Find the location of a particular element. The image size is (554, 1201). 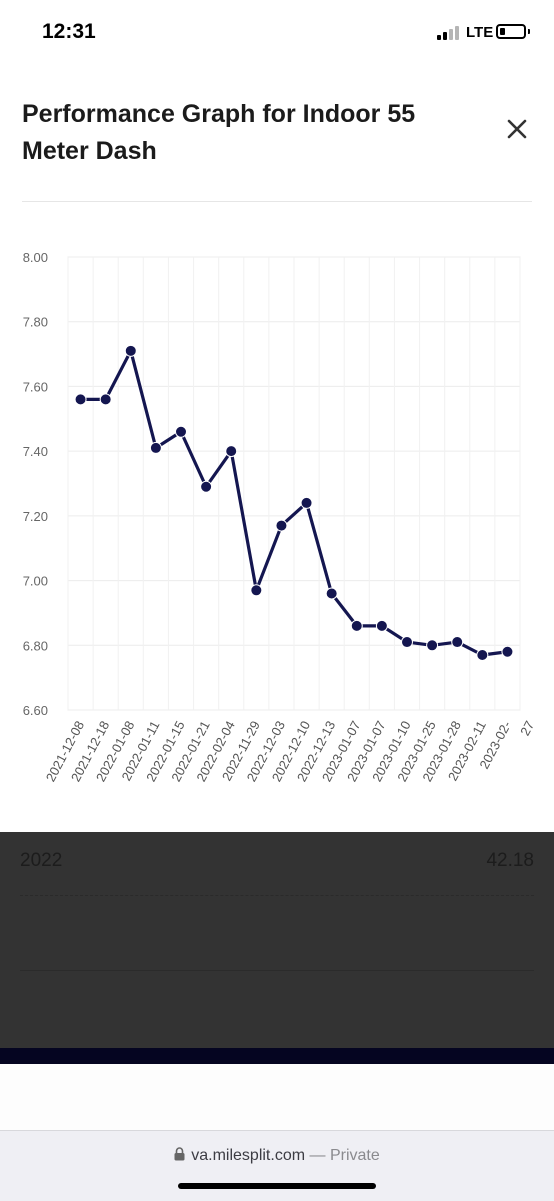

home-indicator is located at coordinates (277, 1186).